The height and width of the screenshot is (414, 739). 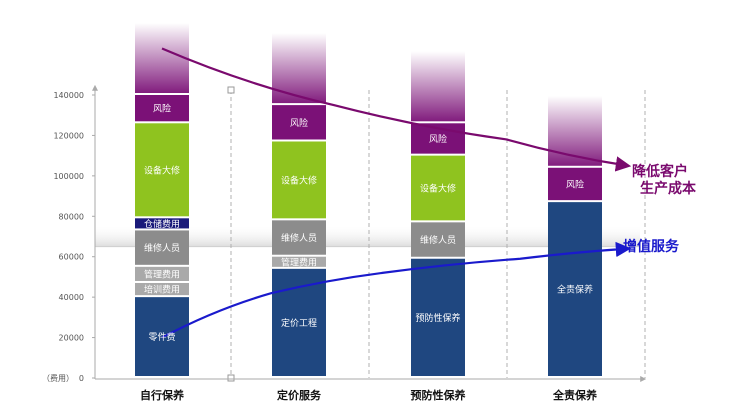 What do you see at coordinates (161, 337) in the screenshot?
I see `bar-segment-label: 零件费` at bounding box center [161, 337].